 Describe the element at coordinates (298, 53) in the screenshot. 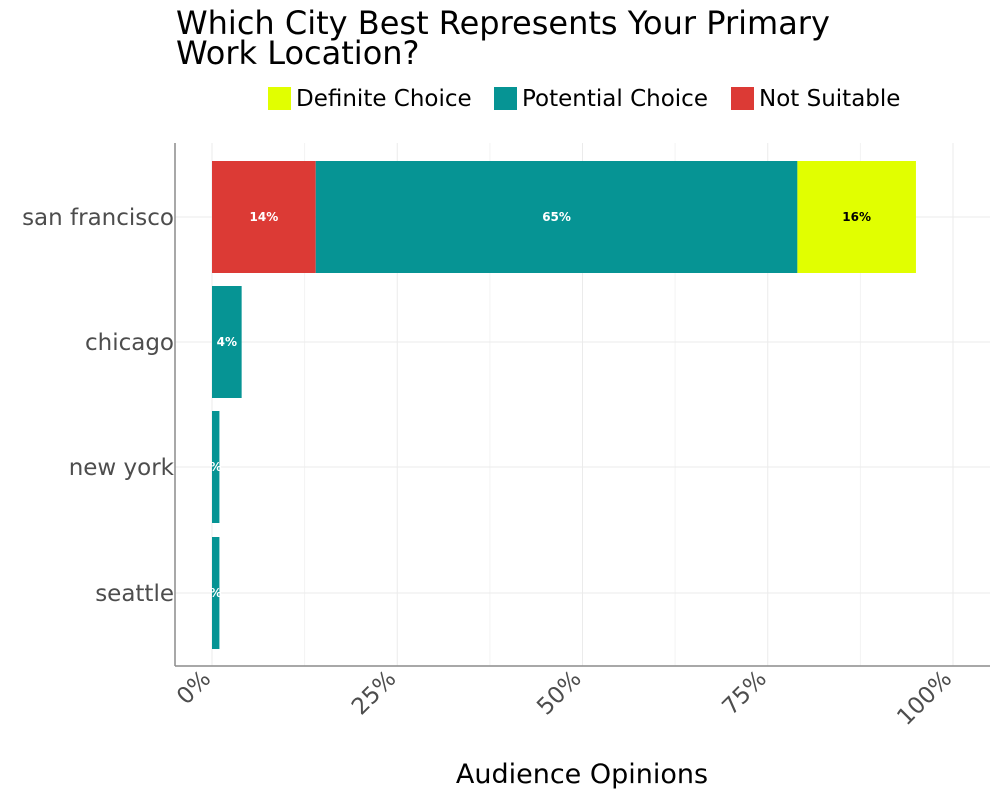

I see `chart-title-line-2: Work Location?` at that location.